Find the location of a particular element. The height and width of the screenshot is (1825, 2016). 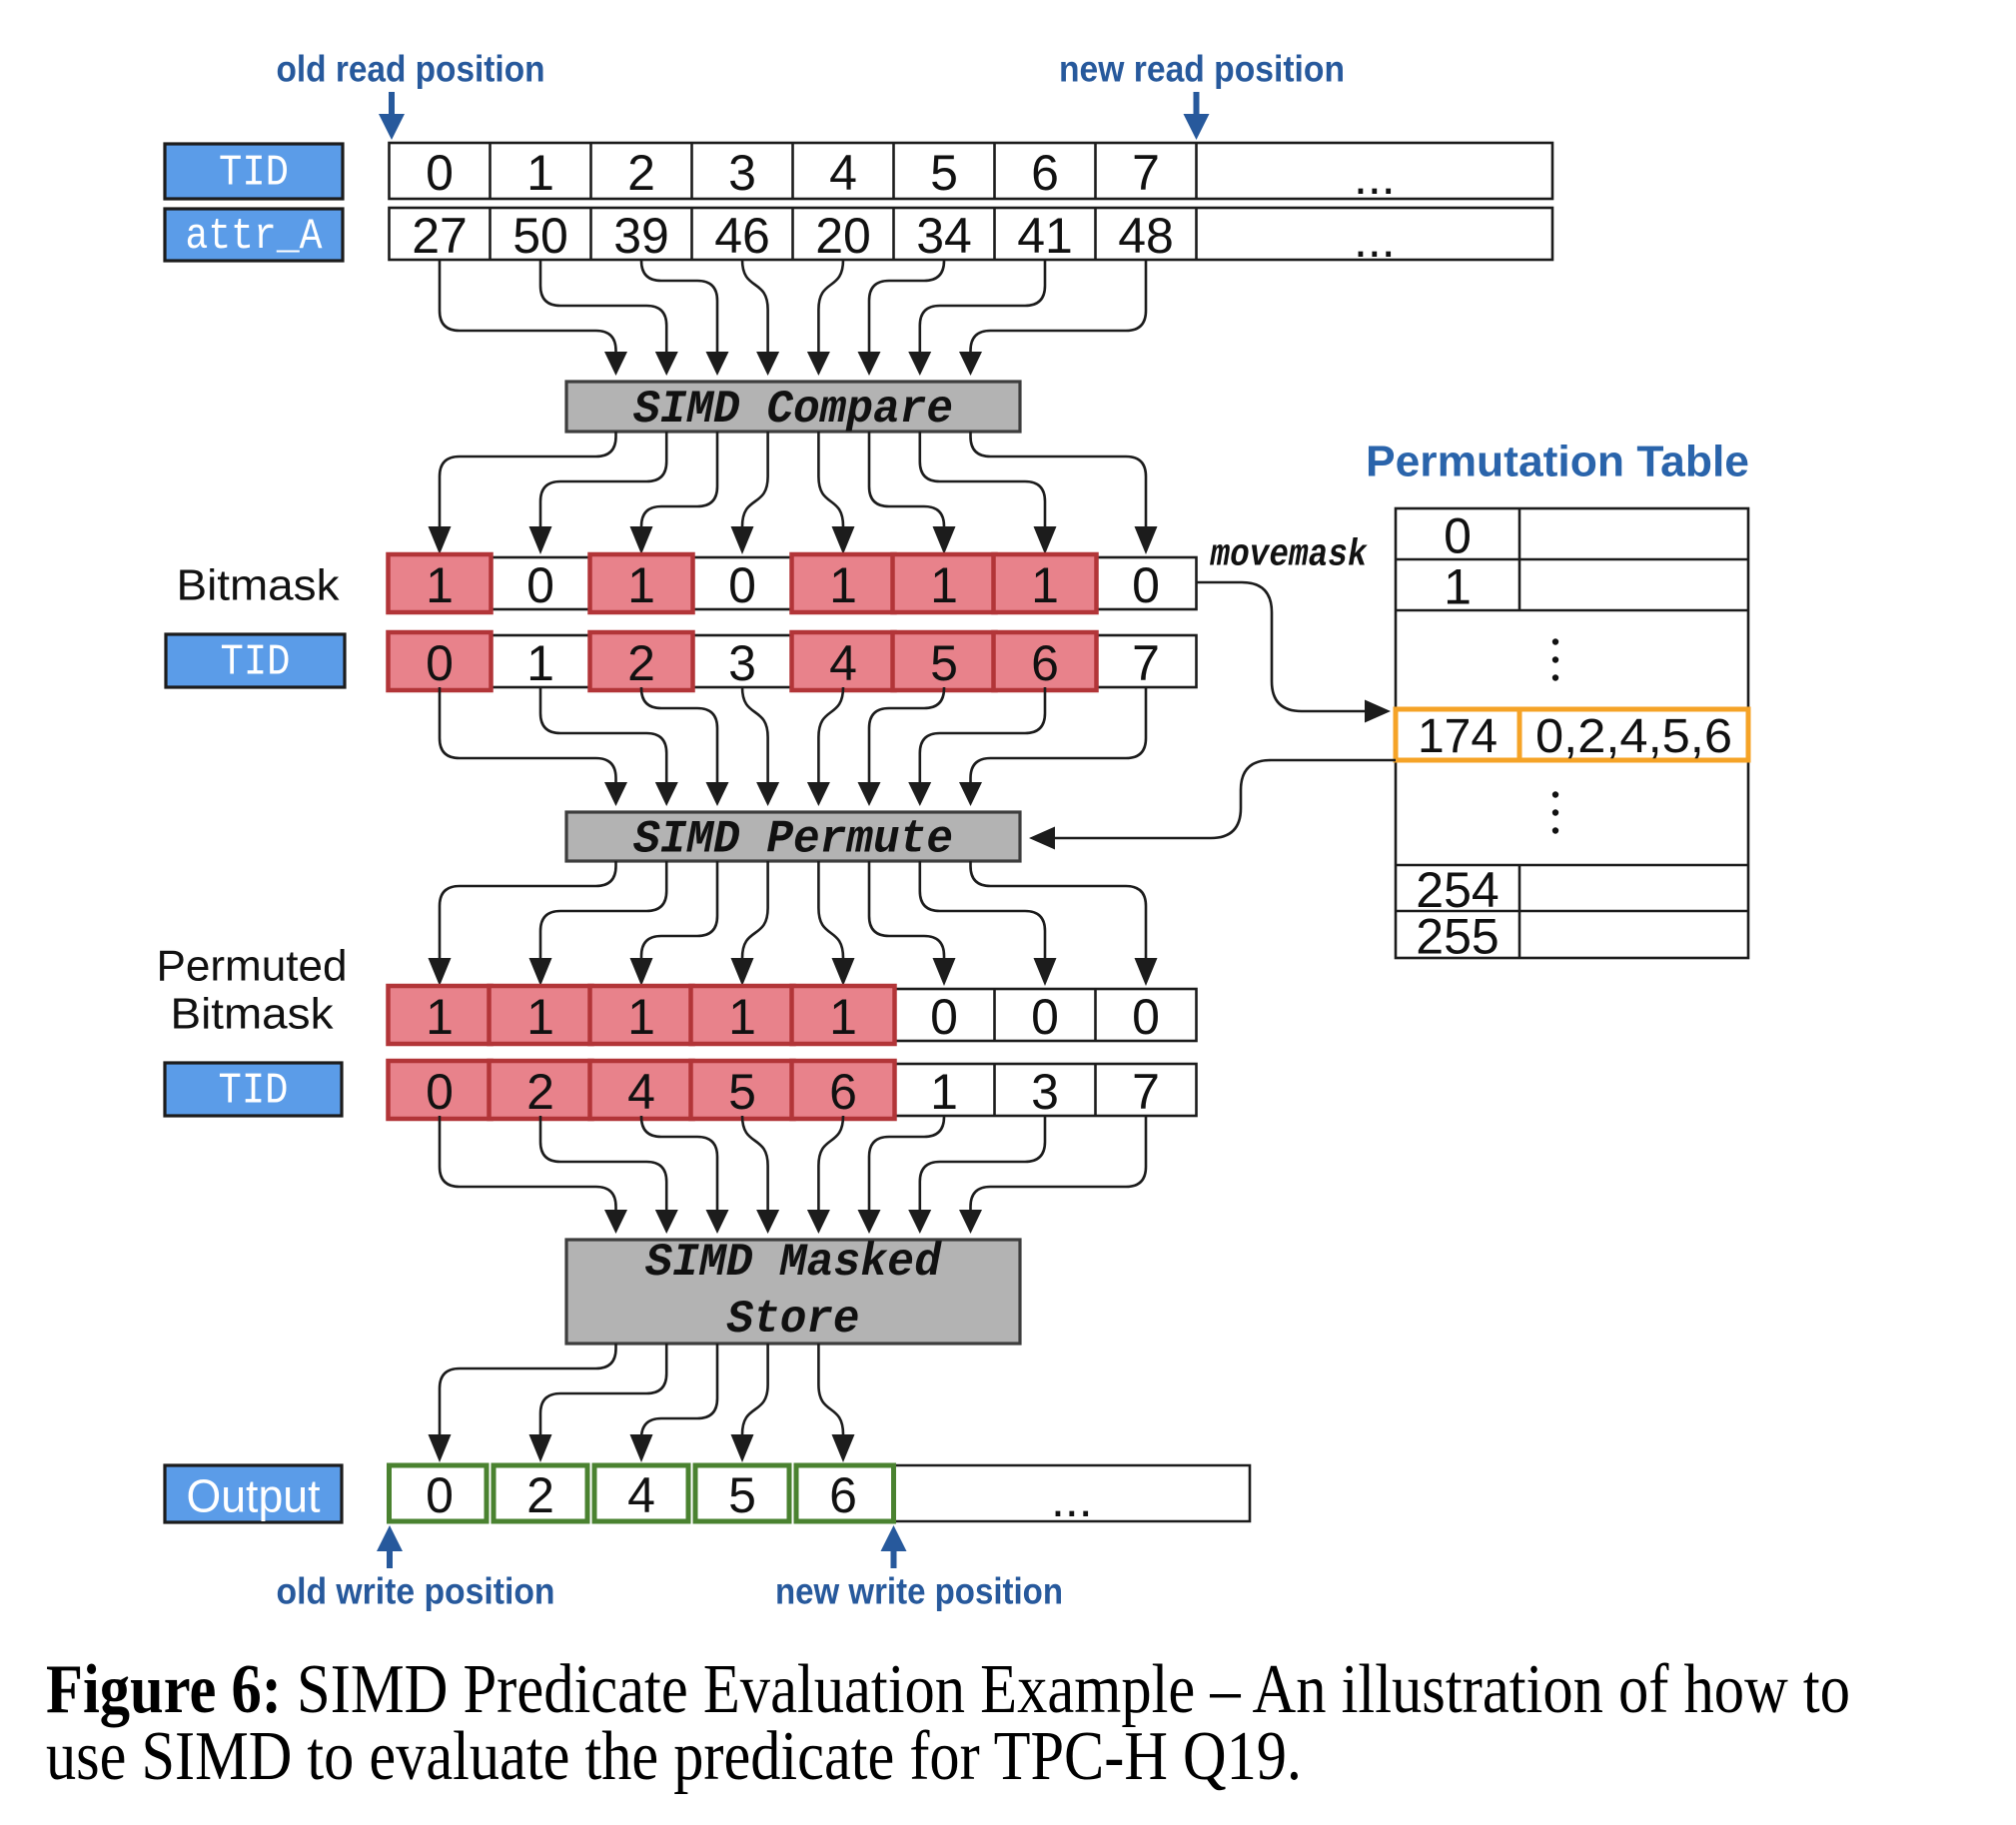

svg-text: old write position is located at coordinates (416, 1591).